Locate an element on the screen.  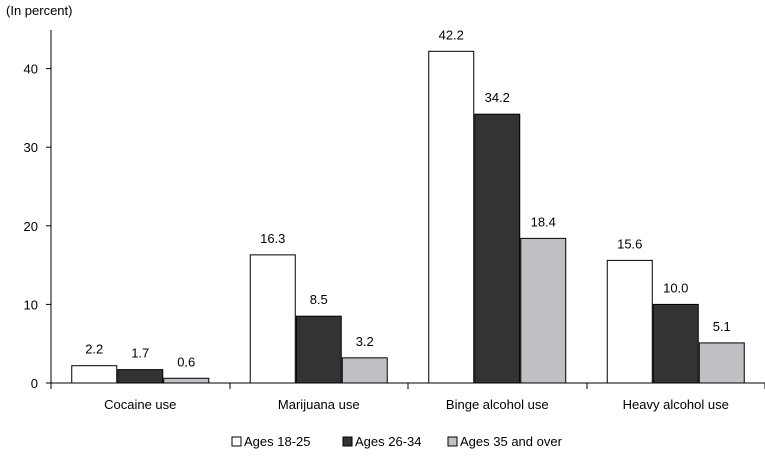
category-label: Marijuana use is located at coordinates (319, 404).